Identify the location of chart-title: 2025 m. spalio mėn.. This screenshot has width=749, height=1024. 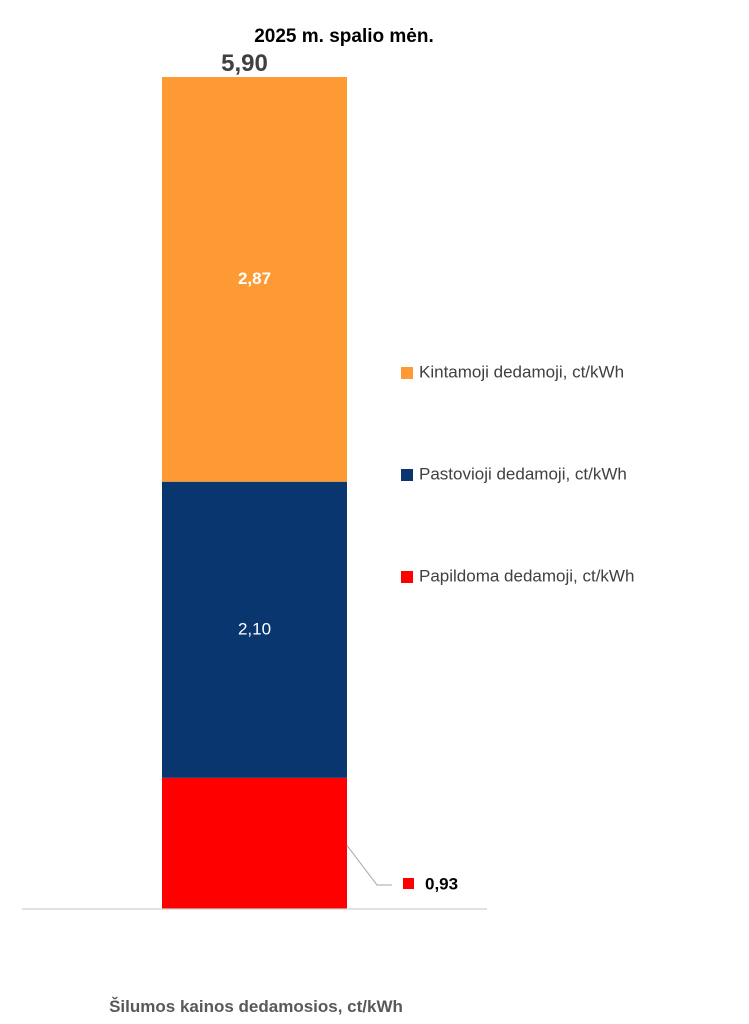
(344, 36).